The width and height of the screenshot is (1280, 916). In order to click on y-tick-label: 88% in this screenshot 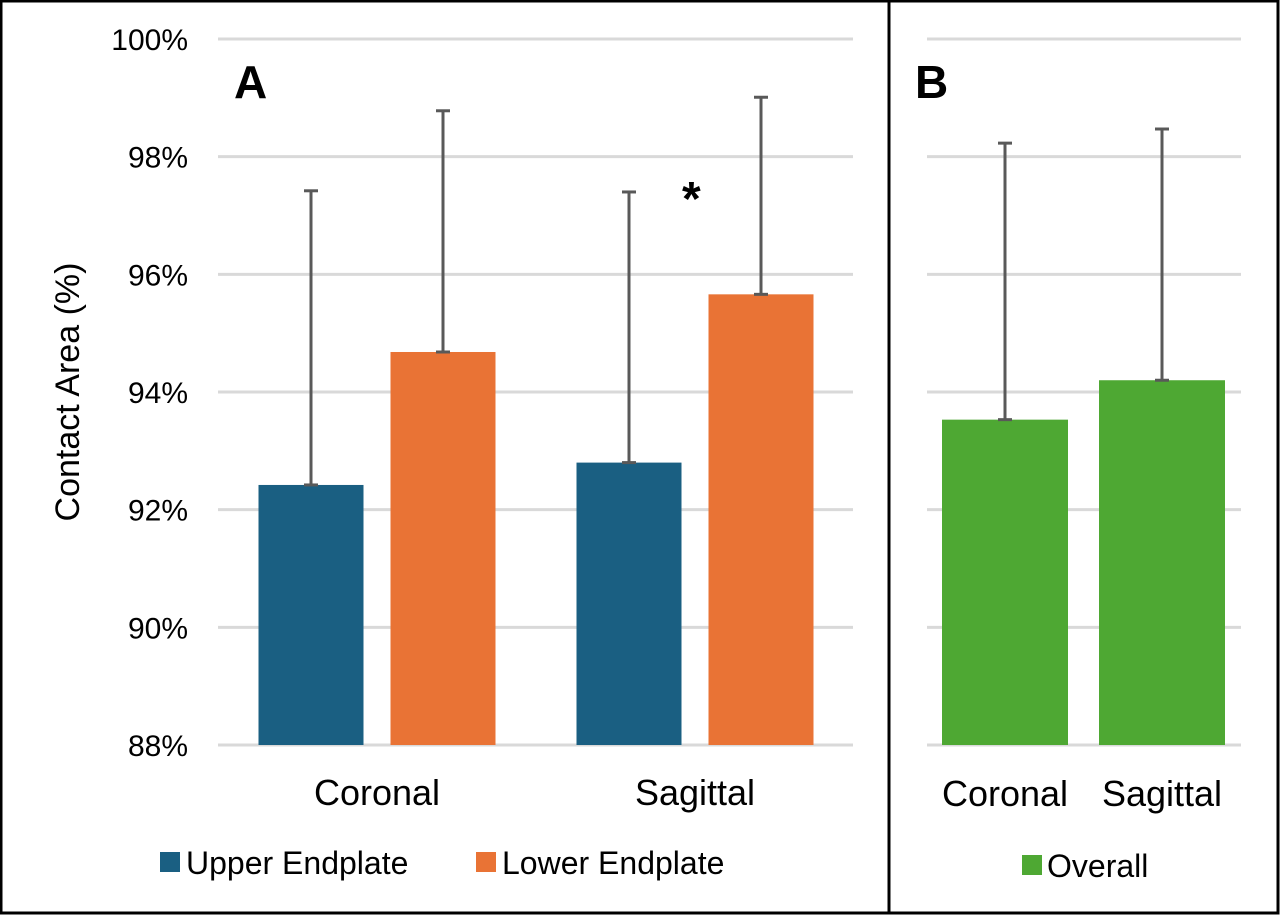, I will do `click(158, 746)`.